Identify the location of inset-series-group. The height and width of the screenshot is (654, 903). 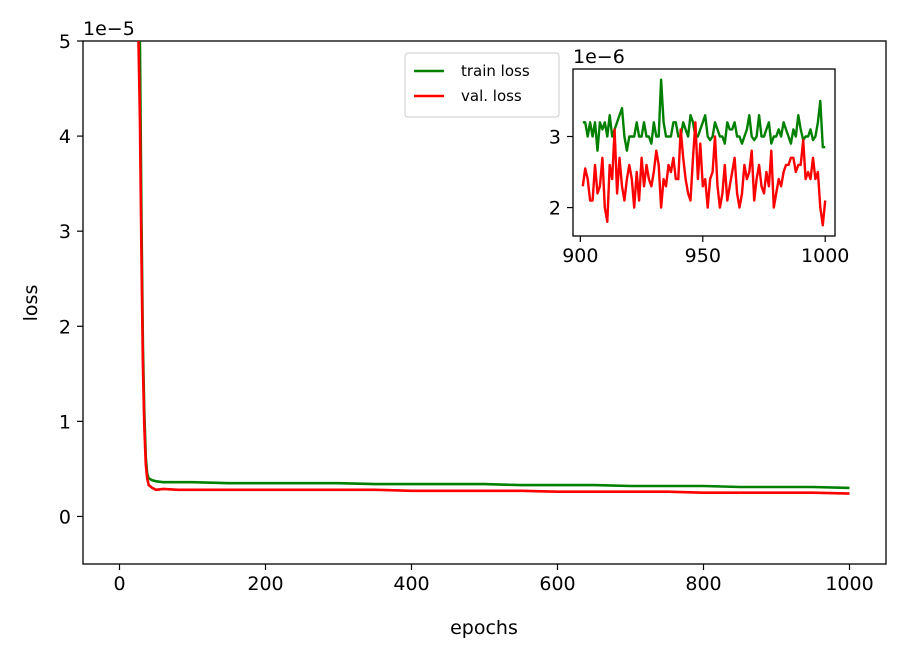
(704, 152).